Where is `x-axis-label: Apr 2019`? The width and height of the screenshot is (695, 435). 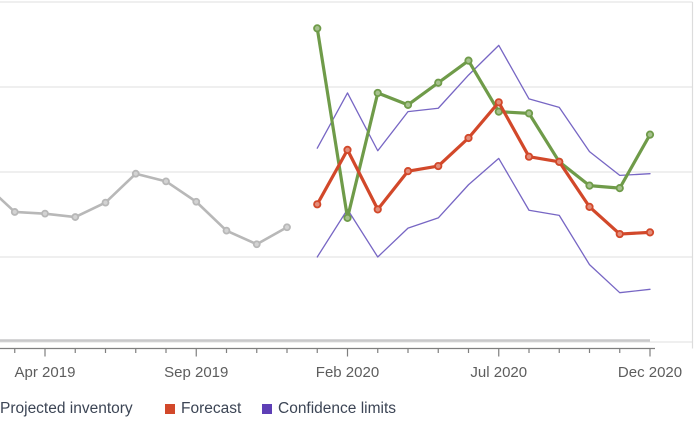
x-axis-label: Apr 2019 is located at coordinates (45, 372).